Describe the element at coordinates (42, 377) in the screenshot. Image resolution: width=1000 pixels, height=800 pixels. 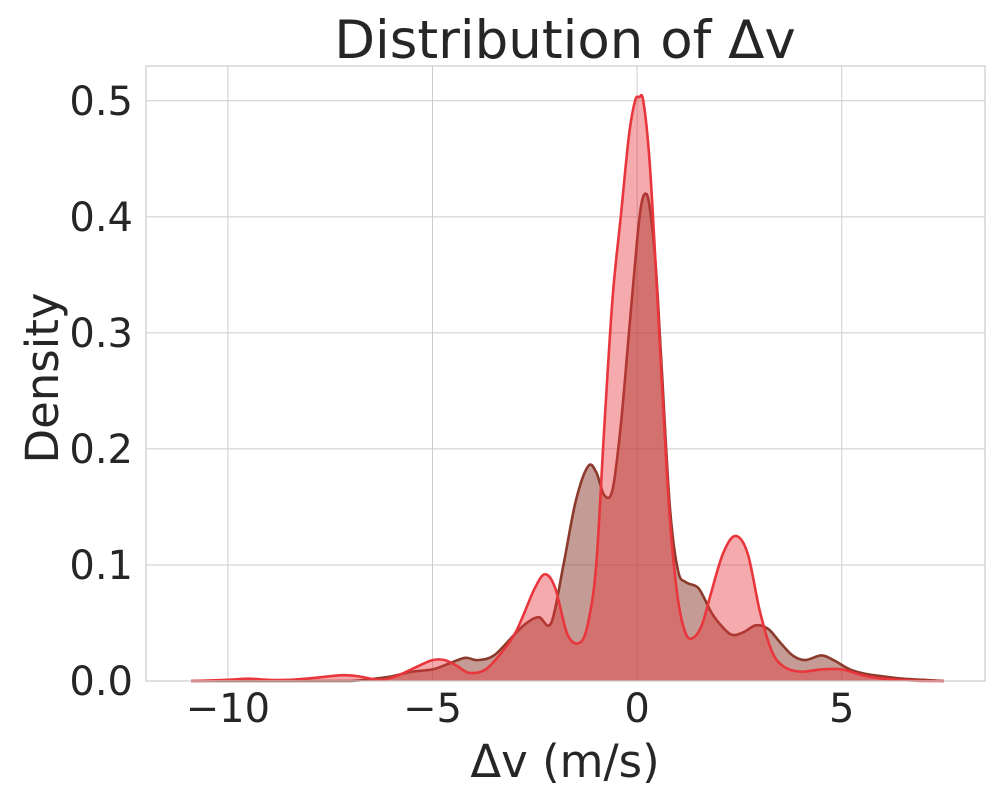
I see `y-axis-label: Density` at that location.